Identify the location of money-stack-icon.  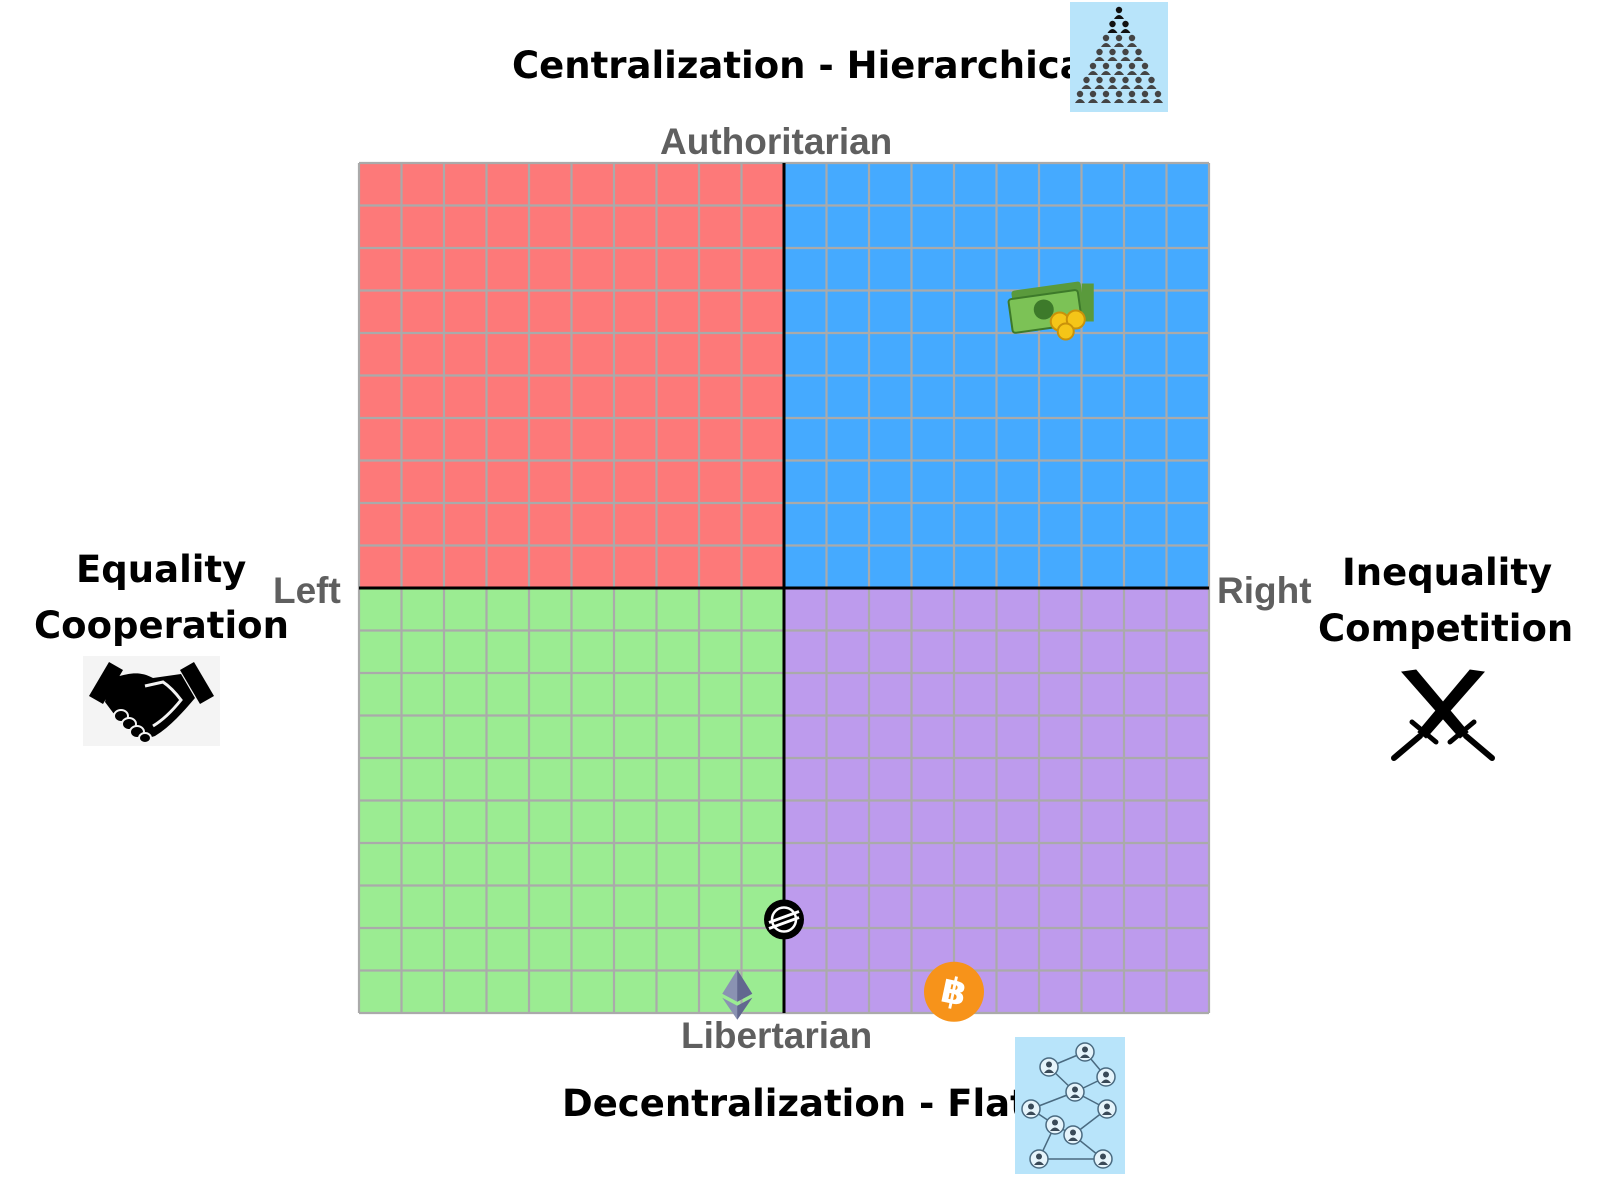
(1050, 311).